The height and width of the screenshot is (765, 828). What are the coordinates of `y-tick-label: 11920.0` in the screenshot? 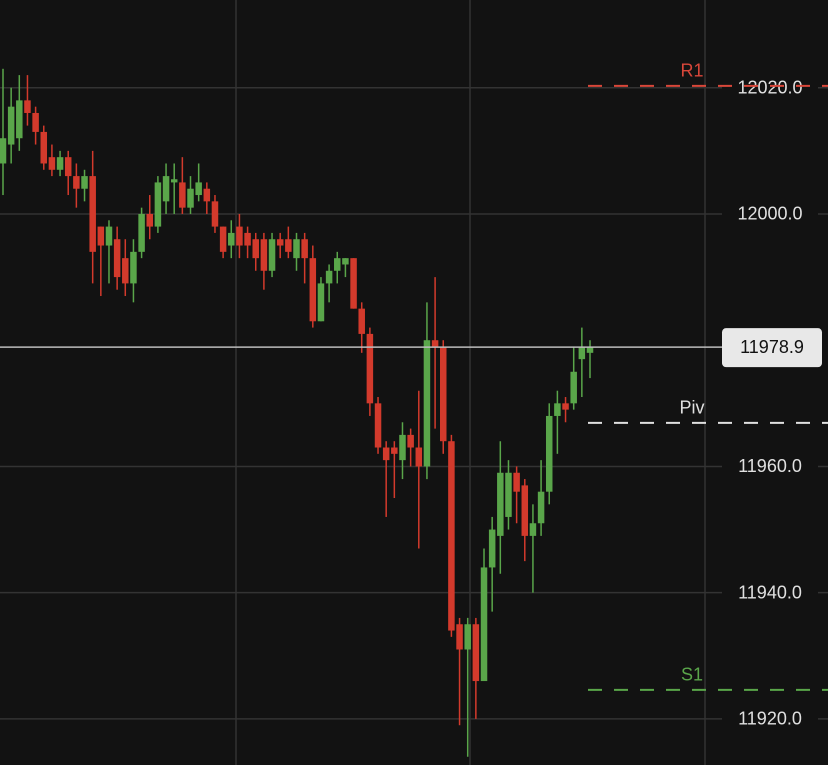 It's located at (770, 719).